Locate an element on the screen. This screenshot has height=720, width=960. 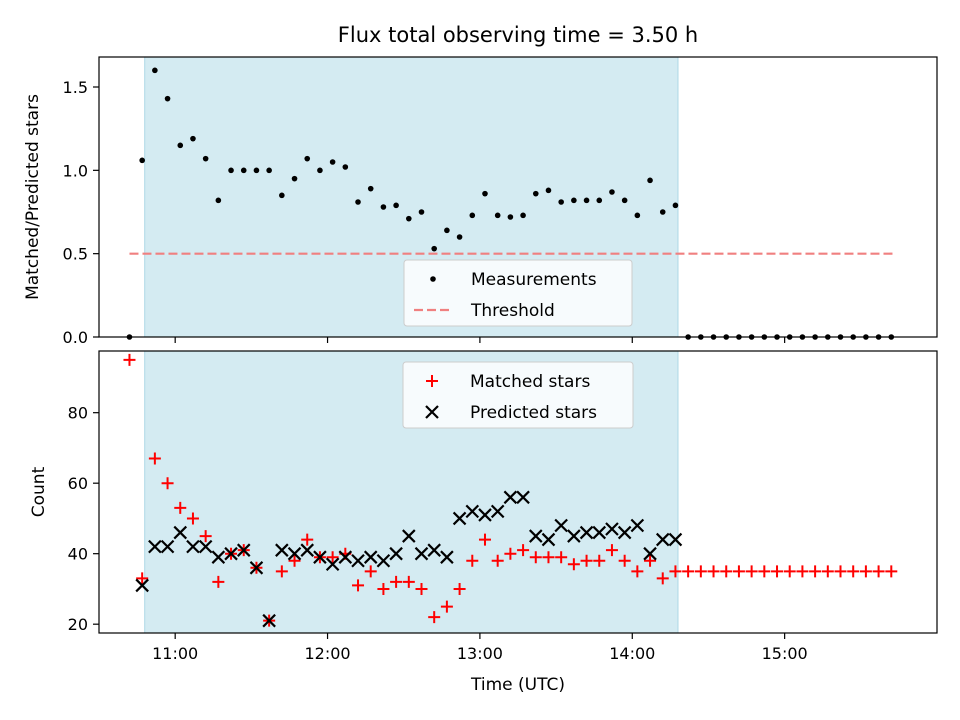
y-axis-label-ratio: Matched/Predicted stars is located at coordinates (33, 197).